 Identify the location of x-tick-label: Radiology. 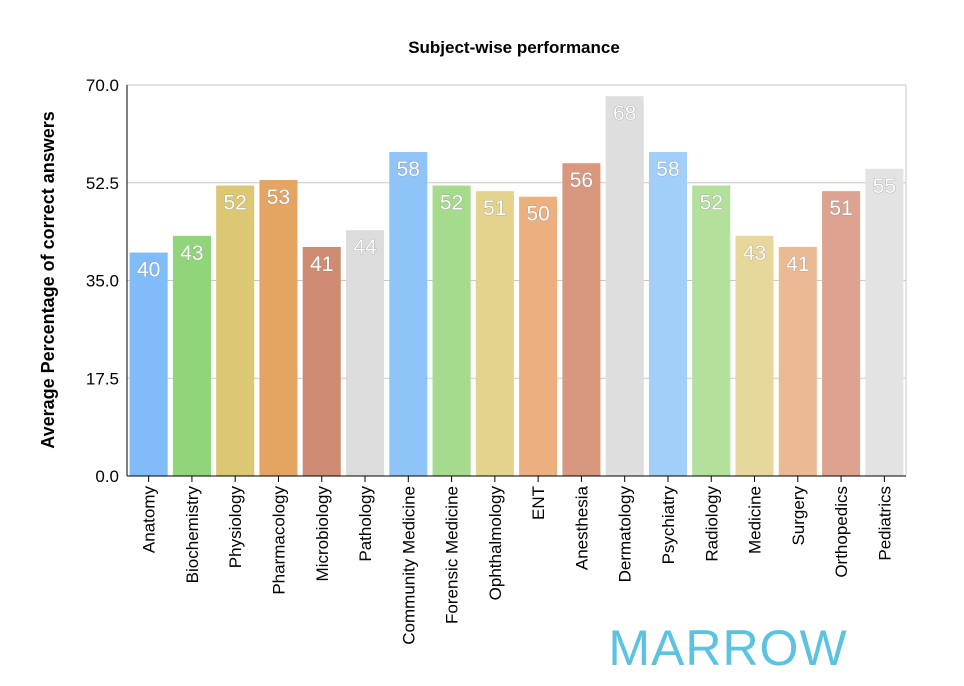
(711, 524).